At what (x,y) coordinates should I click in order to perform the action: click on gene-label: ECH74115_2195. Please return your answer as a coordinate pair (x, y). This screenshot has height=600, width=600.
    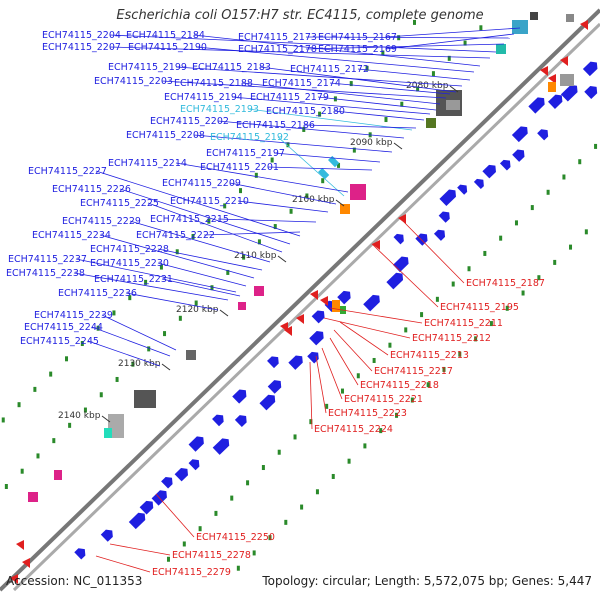
    Looking at the image, I should click on (479, 307).